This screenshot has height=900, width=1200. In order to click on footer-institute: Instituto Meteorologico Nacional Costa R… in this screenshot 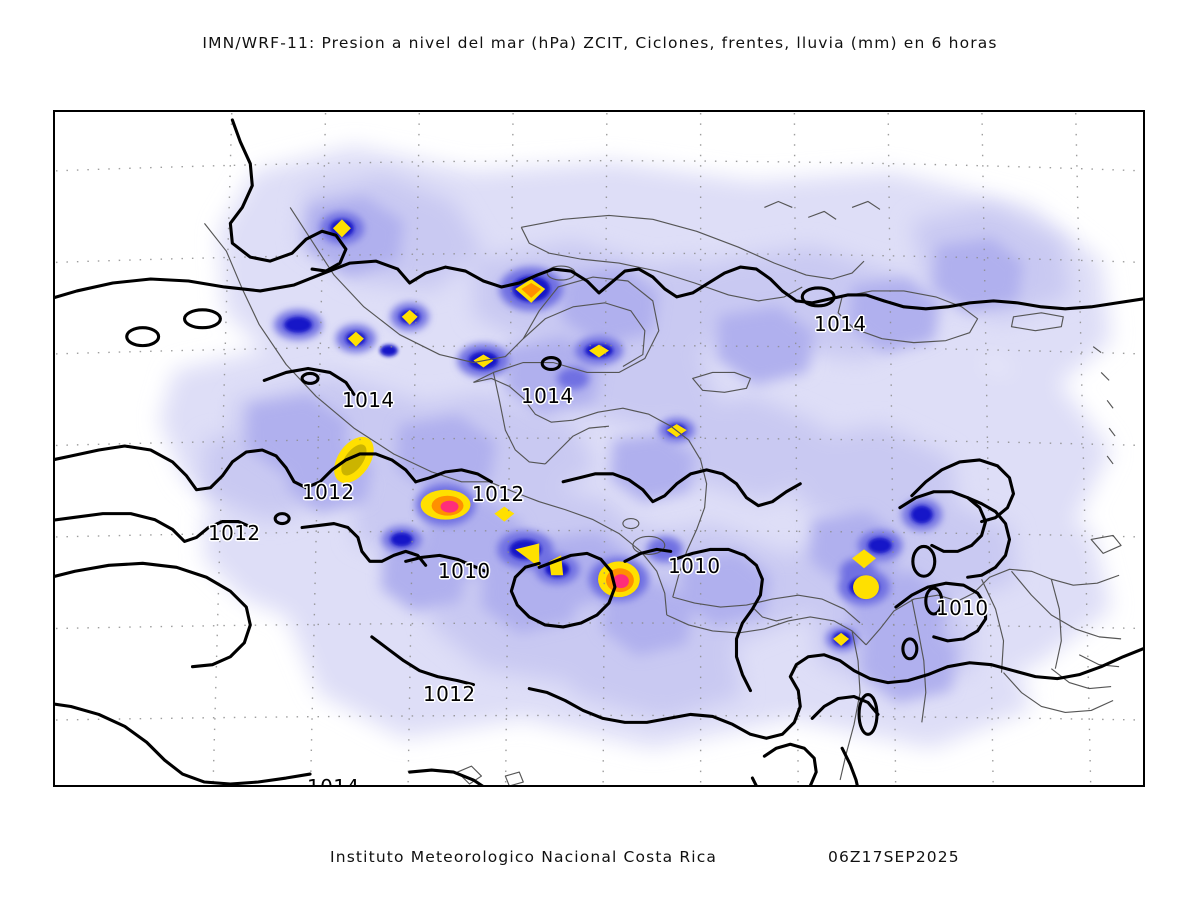, I will do `click(524, 857)`.